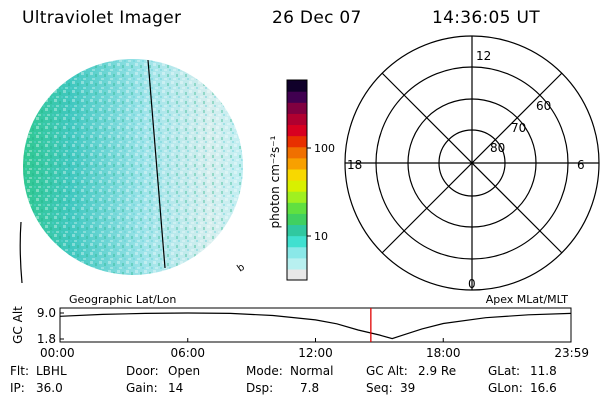 The width and height of the screenshot is (600, 400). I want to click on door-label: Door:, so click(142, 371).